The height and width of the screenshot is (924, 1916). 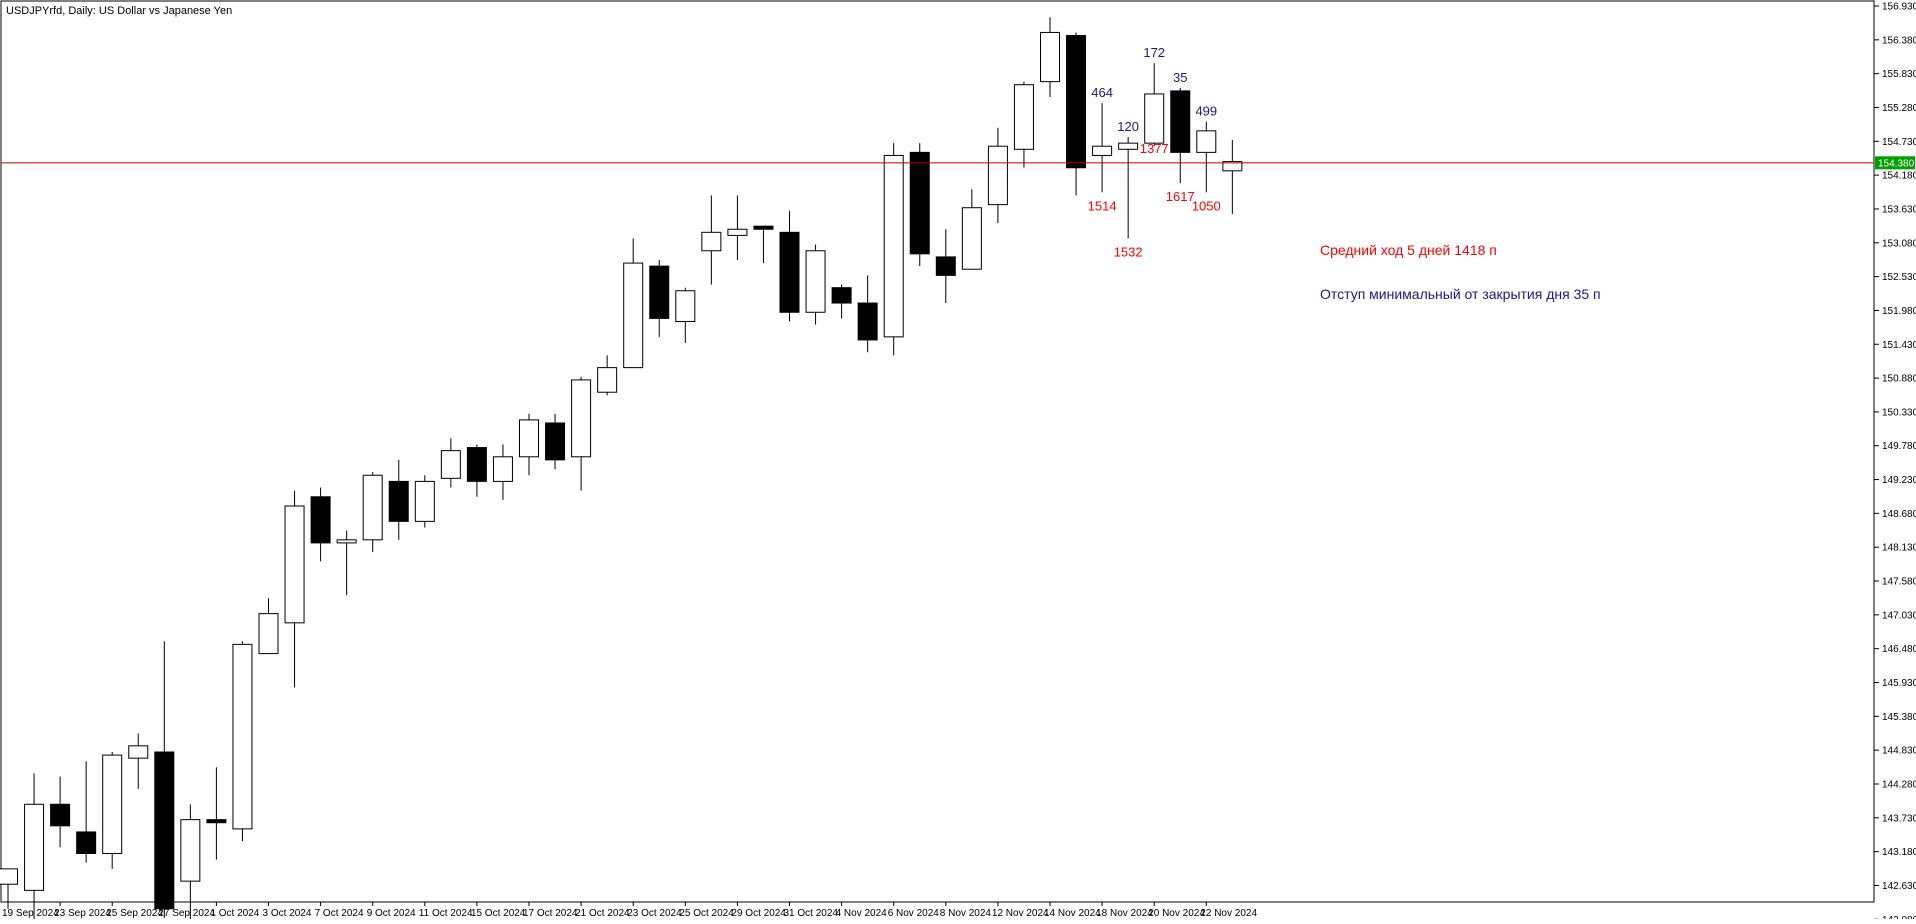 What do you see at coordinates (1899, 142) in the screenshot?
I see `y-tick-label: 154.730` at bounding box center [1899, 142].